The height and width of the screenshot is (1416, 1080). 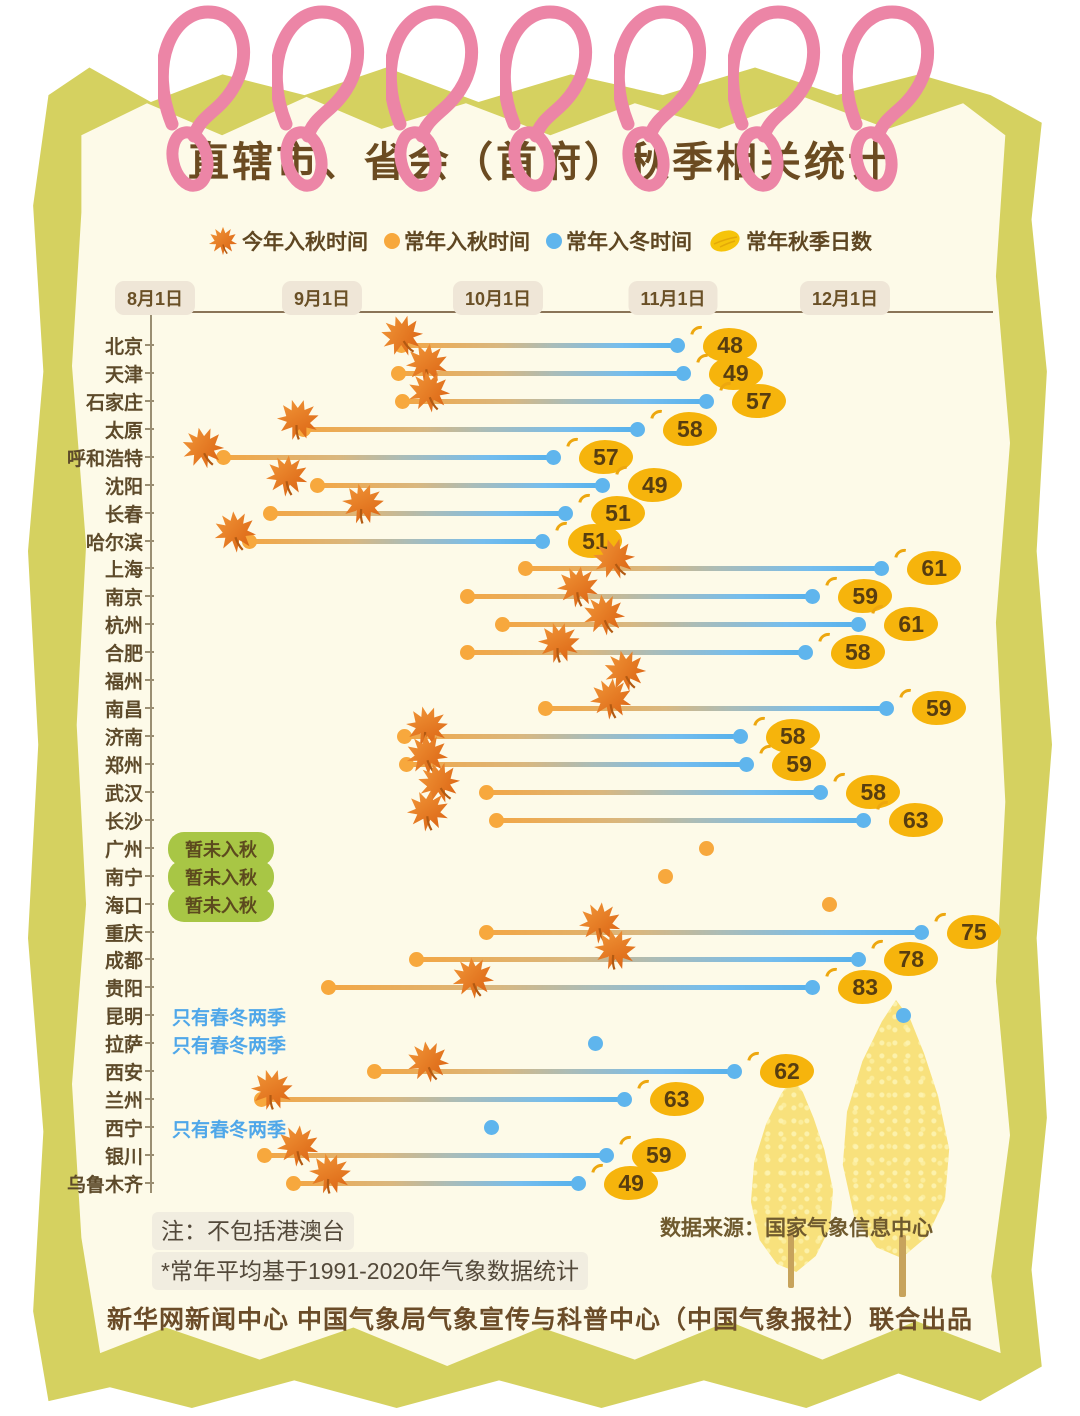 What do you see at coordinates (123, 627) in the screenshot?
I see `city-label: 杭州` at bounding box center [123, 627].